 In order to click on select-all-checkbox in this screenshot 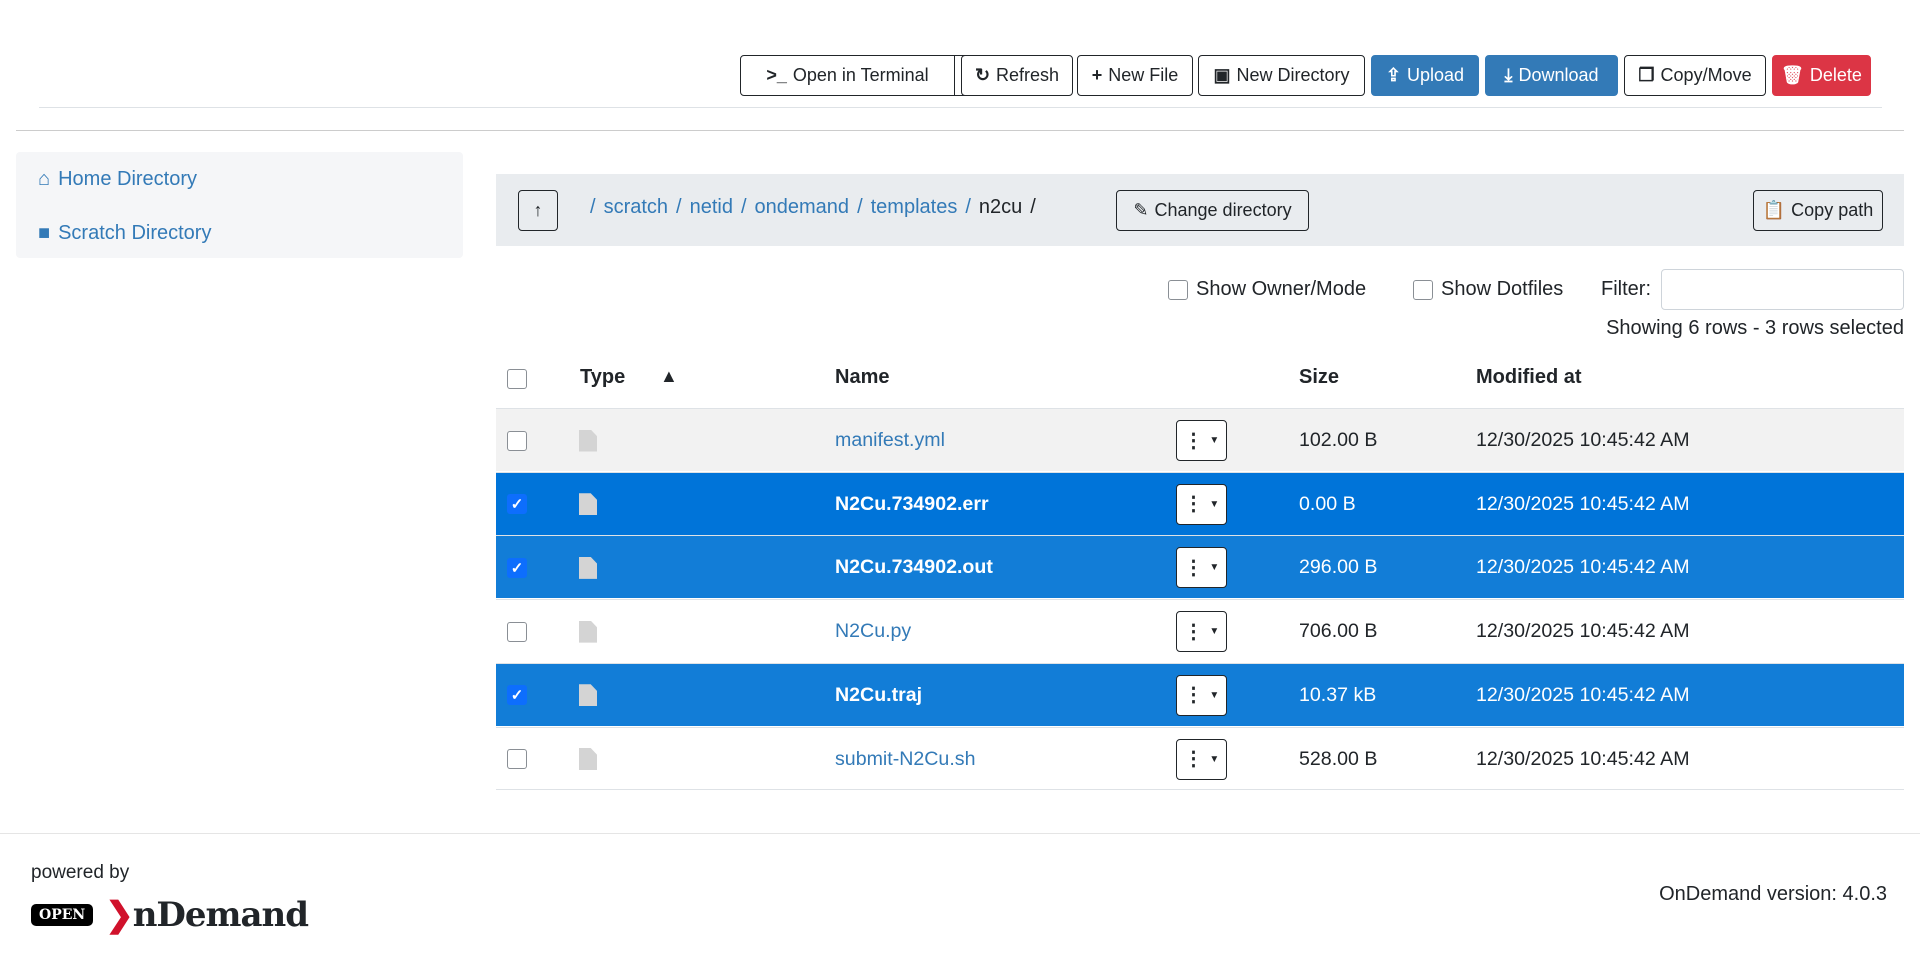, I will do `click(517, 379)`.